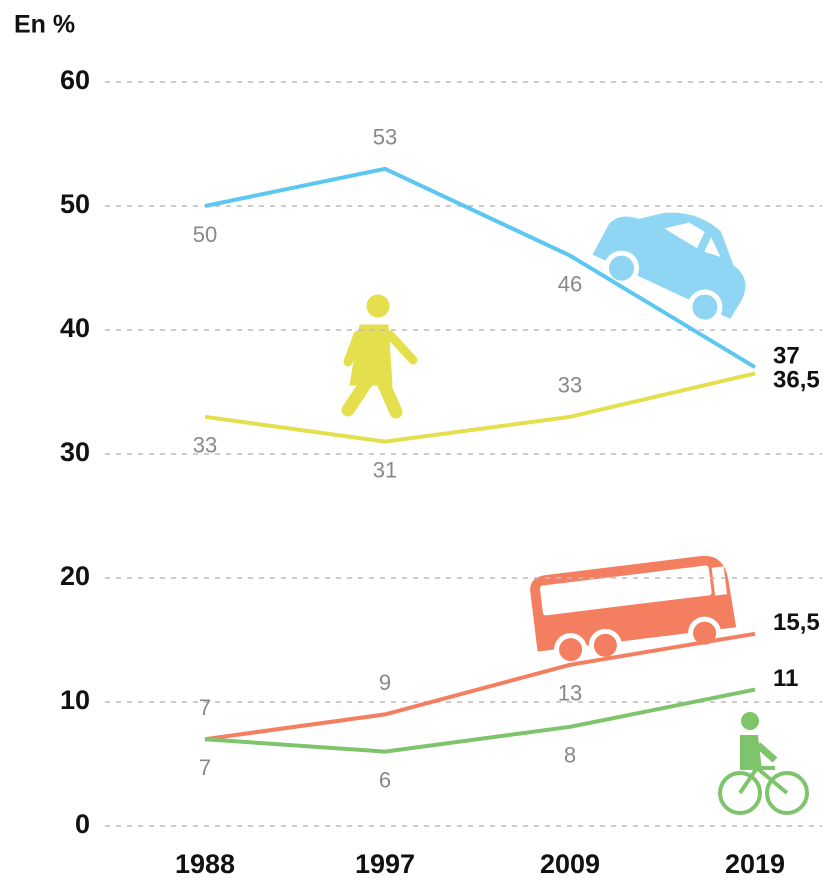 Image resolution: width=838 pixels, height=884 pixels. I want to click on value-label: 50, so click(205, 234).